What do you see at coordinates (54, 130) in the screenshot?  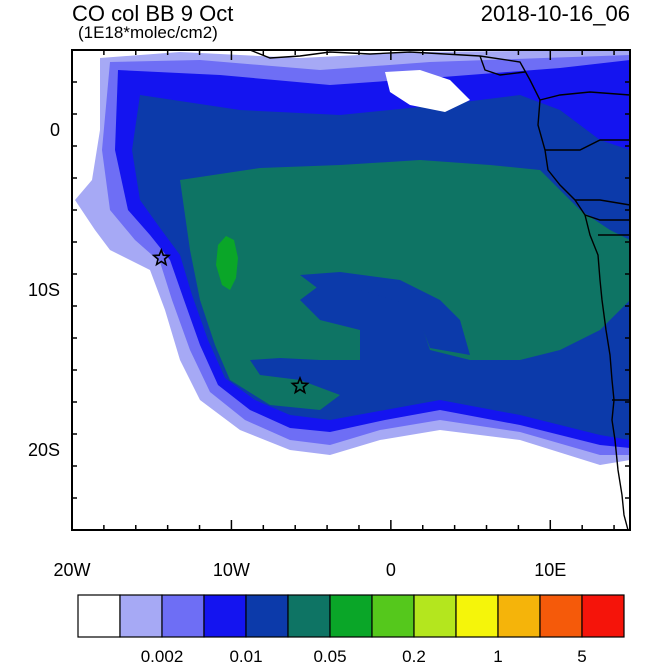 I see `y-tick-label: 0` at bounding box center [54, 130].